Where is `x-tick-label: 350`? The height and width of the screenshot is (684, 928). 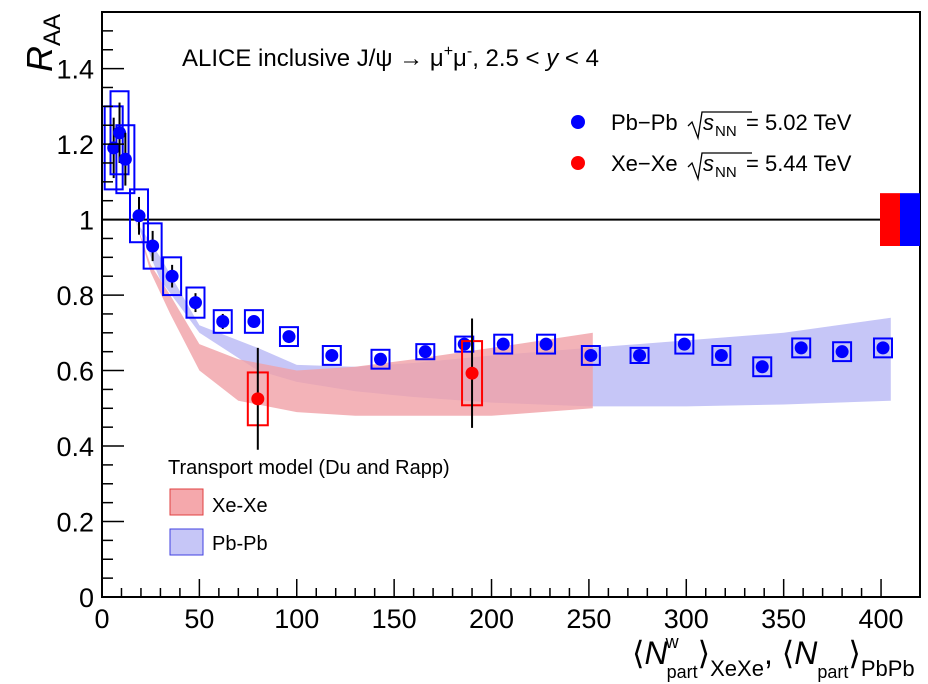 x-tick-label: 350 is located at coordinates (783, 619).